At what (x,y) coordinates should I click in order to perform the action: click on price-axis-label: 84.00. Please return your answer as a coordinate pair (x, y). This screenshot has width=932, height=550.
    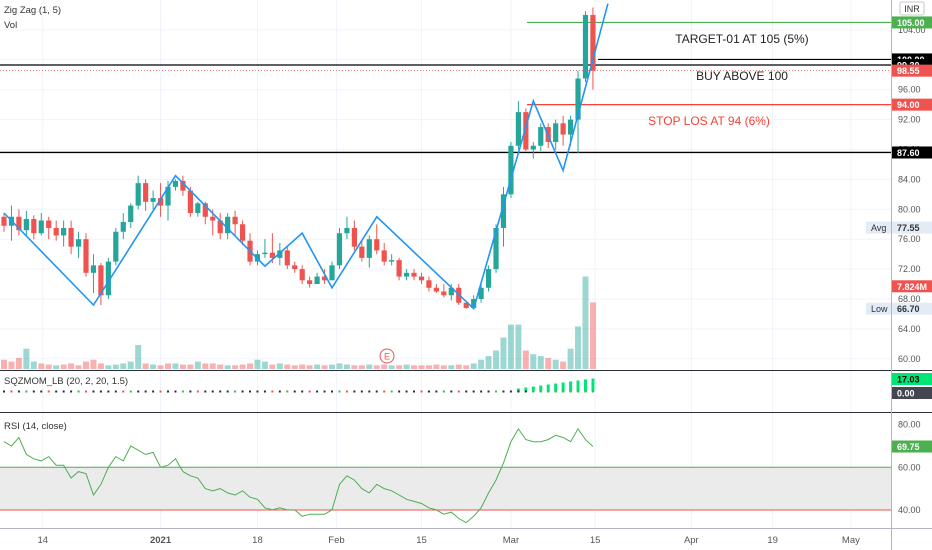
    Looking at the image, I should click on (909, 179).